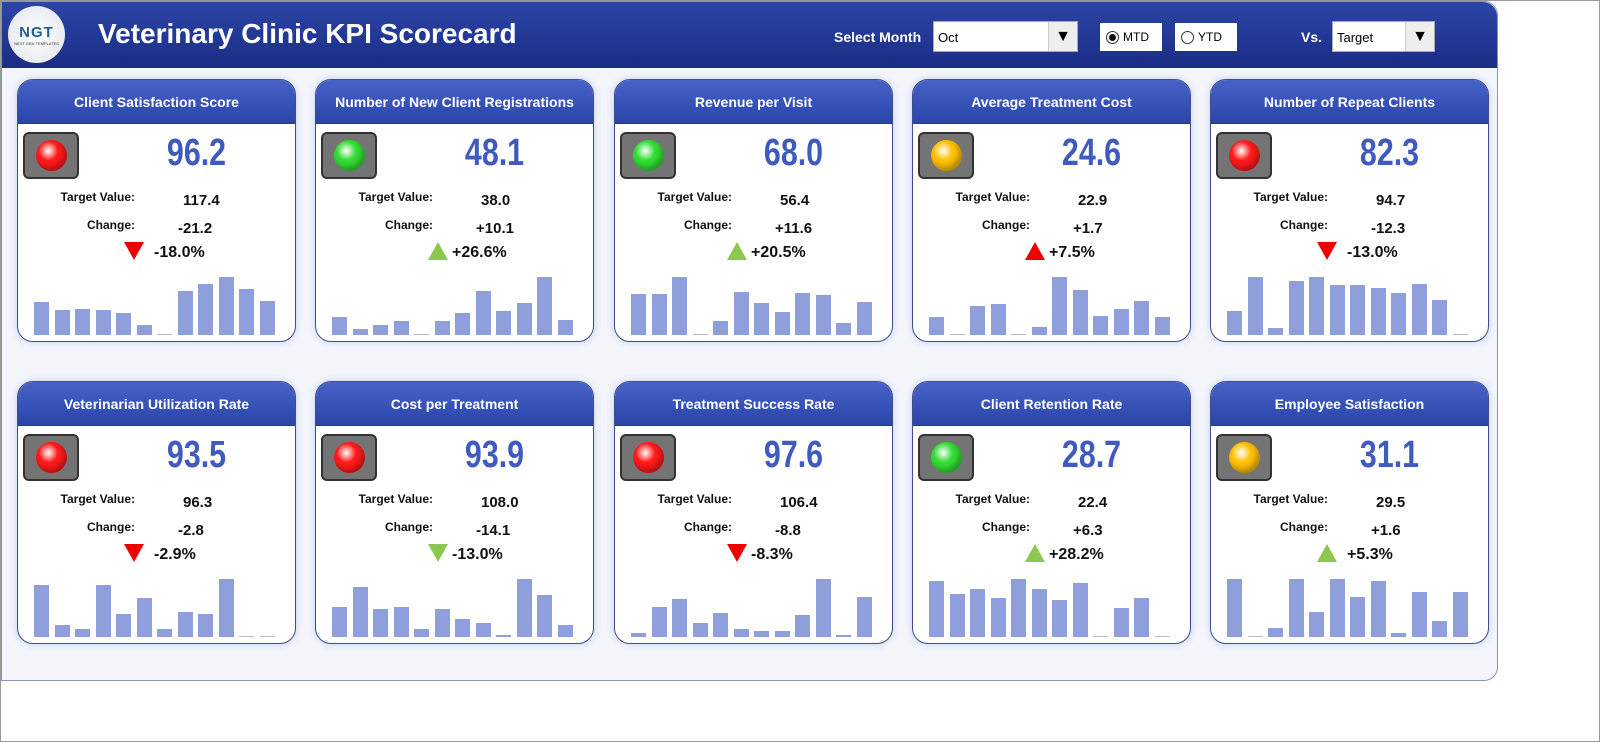 The height and width of the screenshot is (742, 1600). I want to click on target-value: 108.0, so click(500, 502).